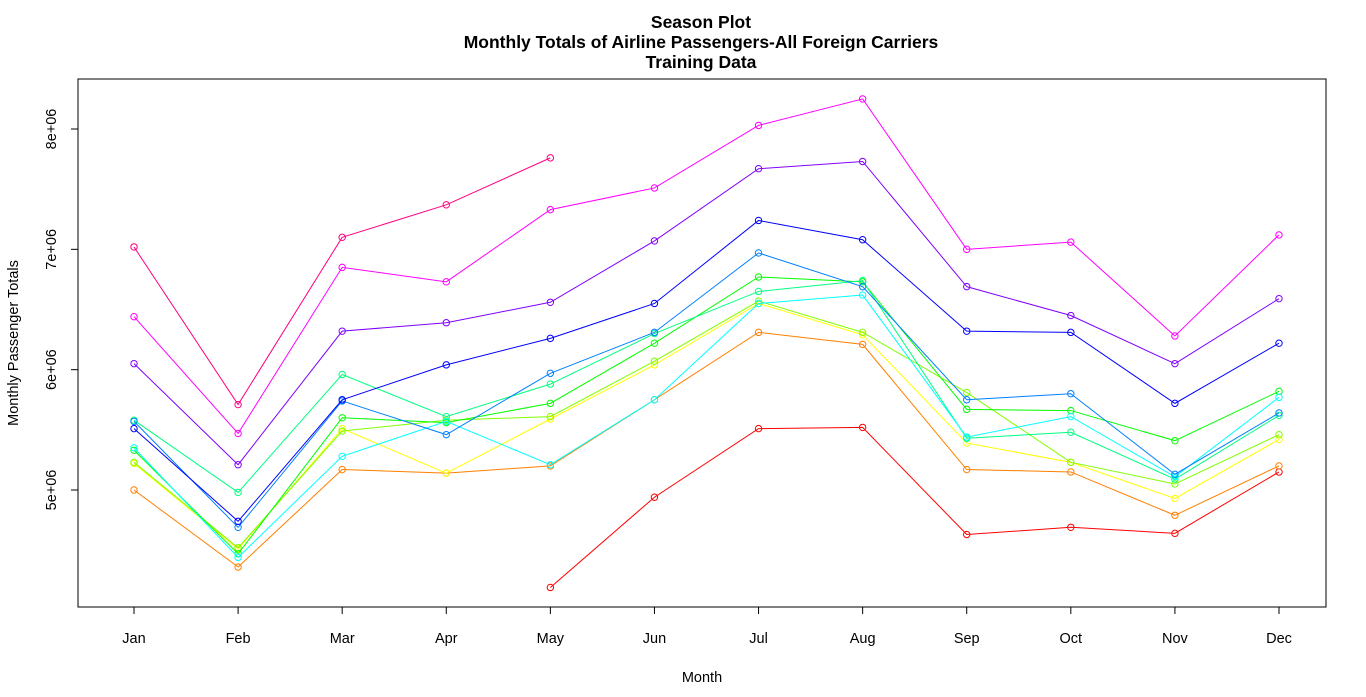 The image size is (1366, 697). What do you see at coordinates (1279, 639) in the screenshot?
I see `x-tick-label: Dec` at bounding box center [1279, 639].